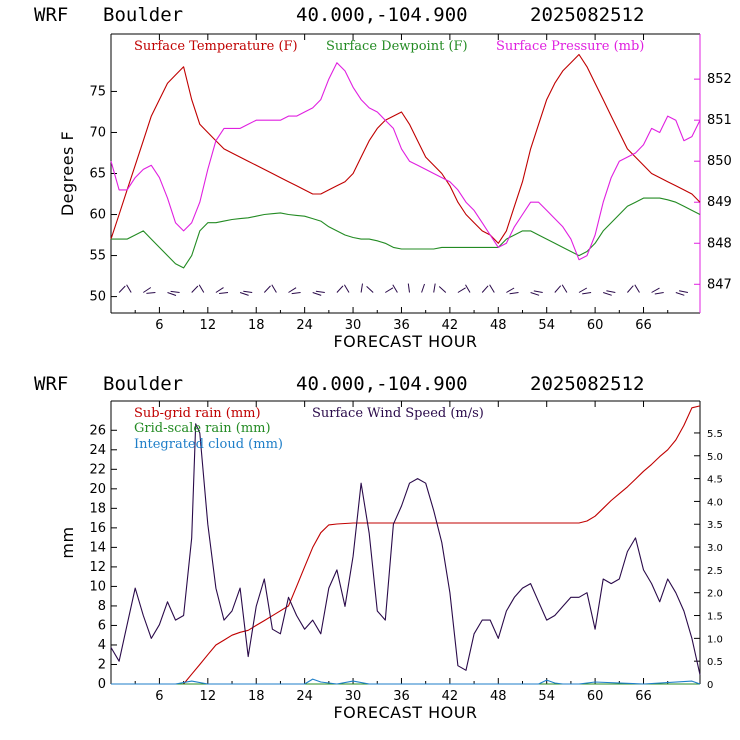 Image resolution: width=740 pixels, height=740 pixels. Describe the element at coordinates (143, 15) in the screenshot. I see `panel-1-location: Boulder` at that location.